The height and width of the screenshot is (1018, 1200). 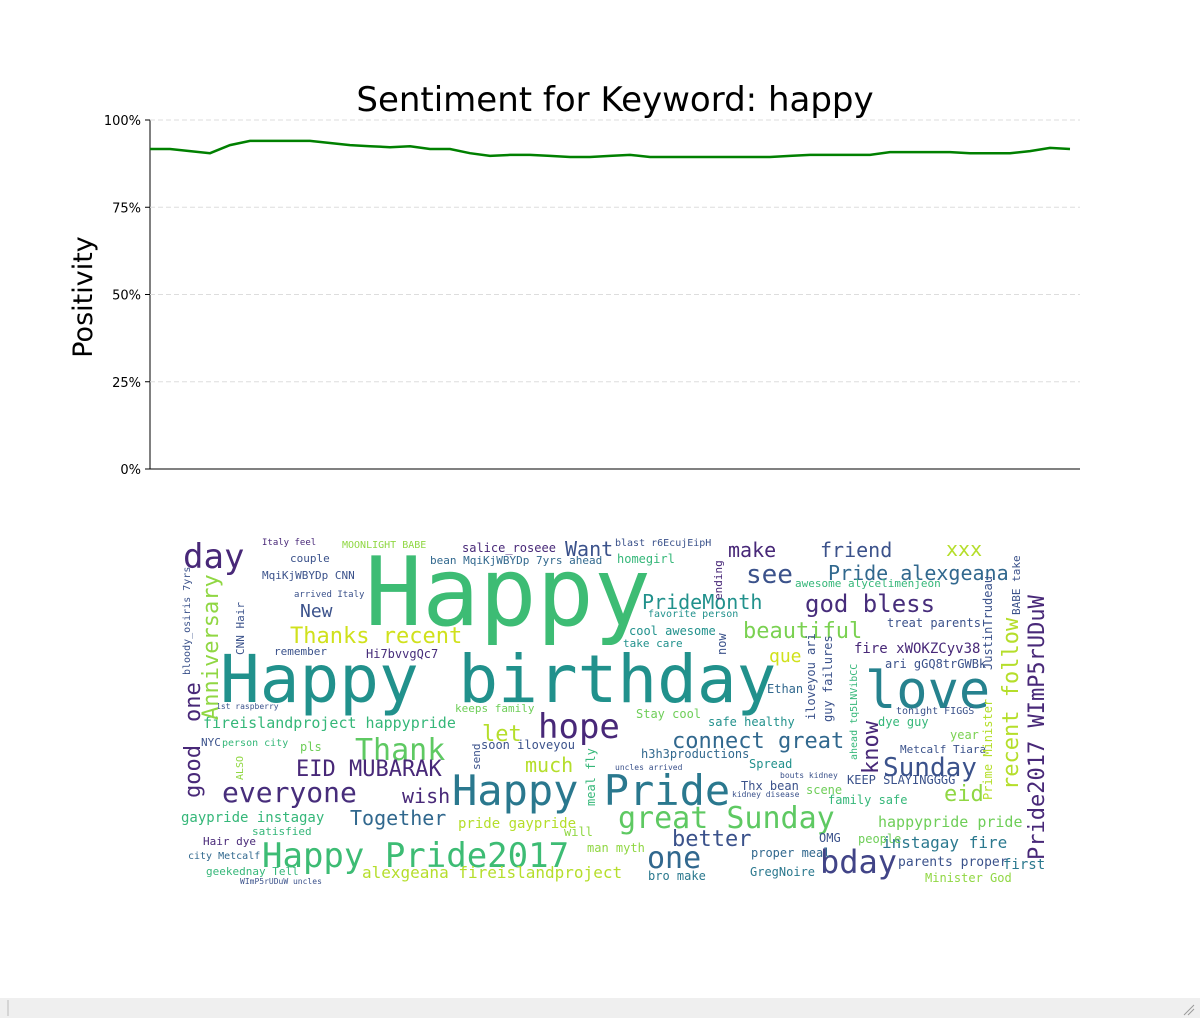 I want to click on cloud-word: everyone, so click(x=289, y=792).